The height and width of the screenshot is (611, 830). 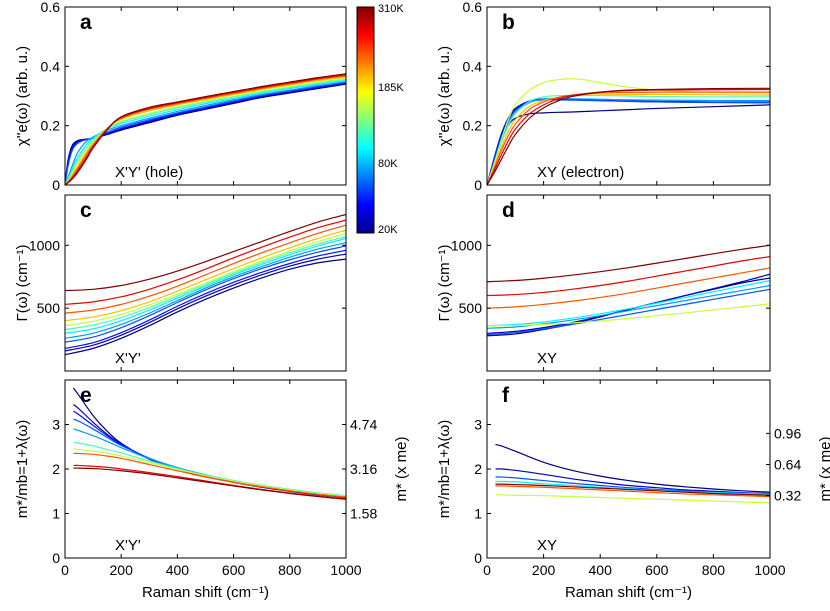 What do you see at coordinates (365, 120) in the screenshot?
I see `colorbar-gradient` at bounding box center [365, 120].